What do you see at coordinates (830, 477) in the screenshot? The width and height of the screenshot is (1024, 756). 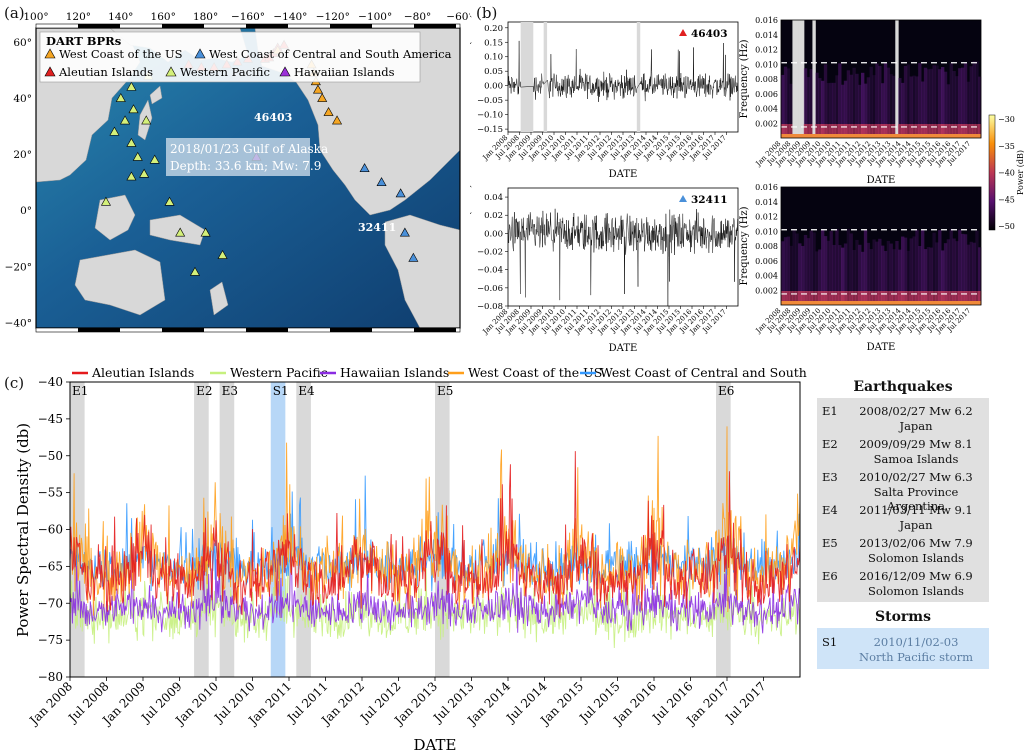 I see `event-id: E3` at bounding box center [830, 477].